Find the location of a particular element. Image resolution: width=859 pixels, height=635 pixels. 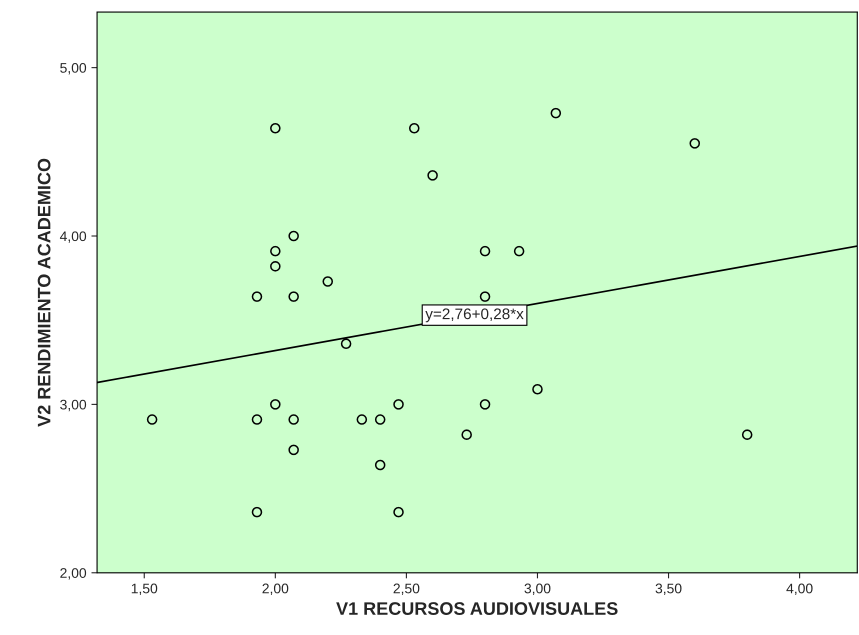

x-tick-label: 4,00 is located at coordinates (799, 590).